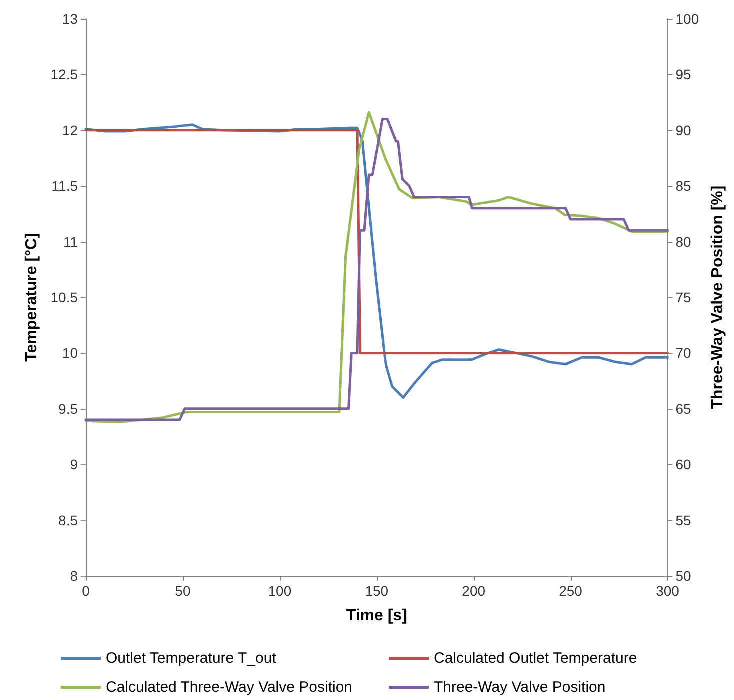  I want to click on y2-tick-label: 55, so click(684, 520).